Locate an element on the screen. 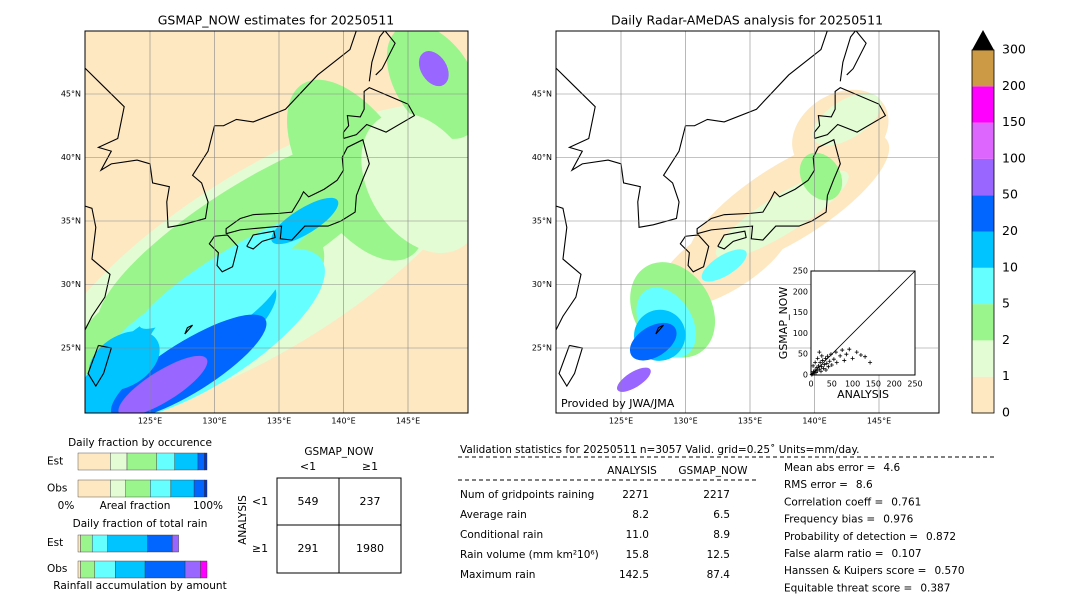 The height and width of the screenshot is (612, 1080). stat-value: 6.5 is located at coordinates (721, 515).